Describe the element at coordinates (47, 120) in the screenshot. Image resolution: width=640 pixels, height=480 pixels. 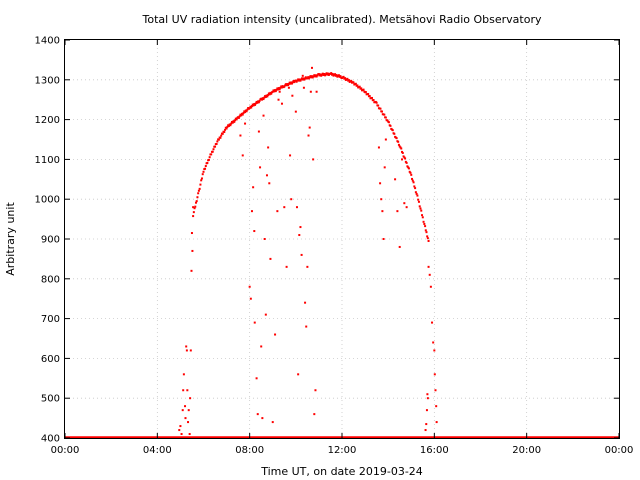
I see `y-tick-label: 1200` at that location.